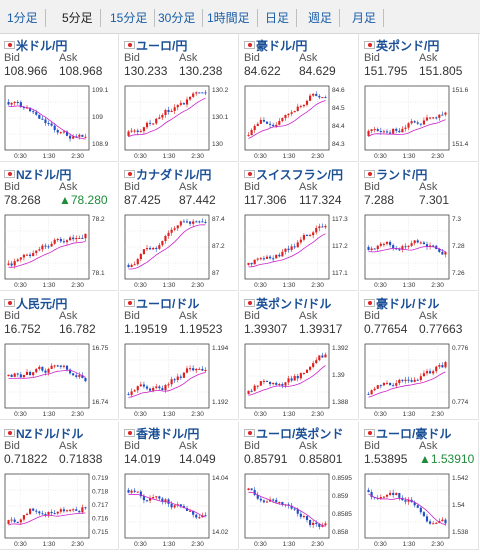 The width and height of the screenshot is (480, 553). Describe the element at coordinates (229, 18) in the screenshot. I see `tab-4: 1時間足` at that location.